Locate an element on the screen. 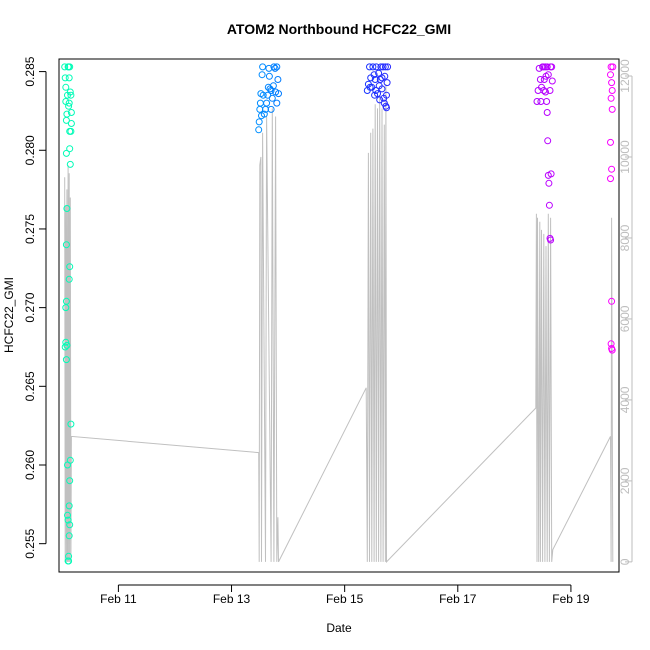 The width and height of the screenshot is (650, 650). y-right-tick-label: 10000 is located at coordinates (625, 157).